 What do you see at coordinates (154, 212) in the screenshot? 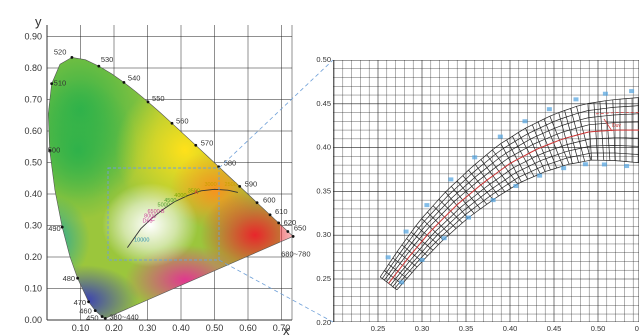
I see `cct-label: 6500` at bounding box center [154, 212].